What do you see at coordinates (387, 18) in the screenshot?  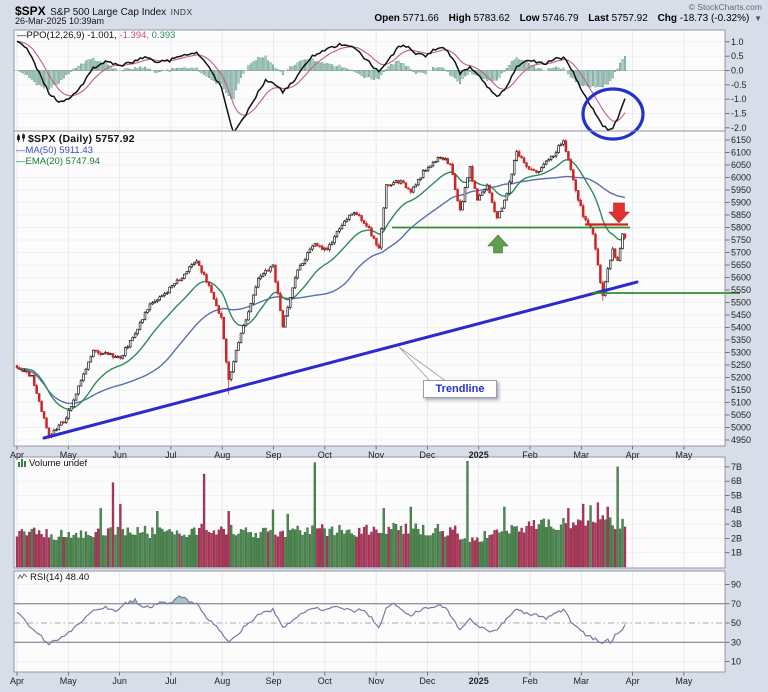 I see `open-label: Open` at bounding box center [387, 18].